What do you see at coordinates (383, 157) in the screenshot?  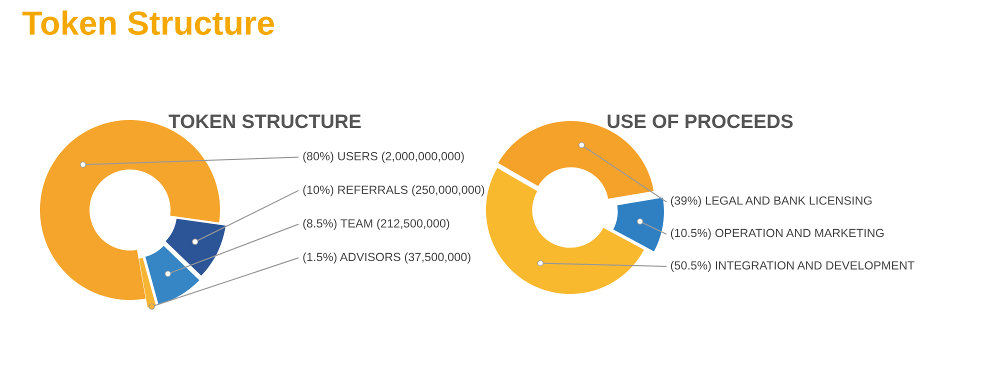 I see `slice-label: (80%) USERS (2,000,000,000)` at bounding box center [383, 157].